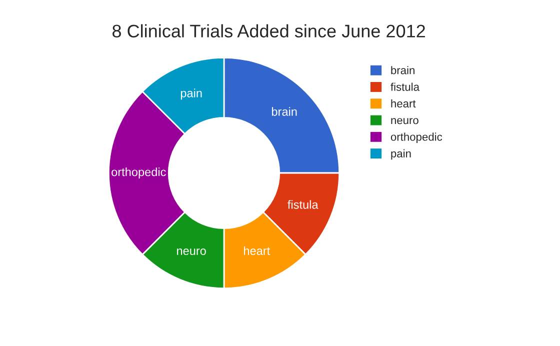 The width and height of the screenshot is (560, 346). Describe the element at coordinates (401, 154) in the screenshot. I see `legend-label: pain` at that location.